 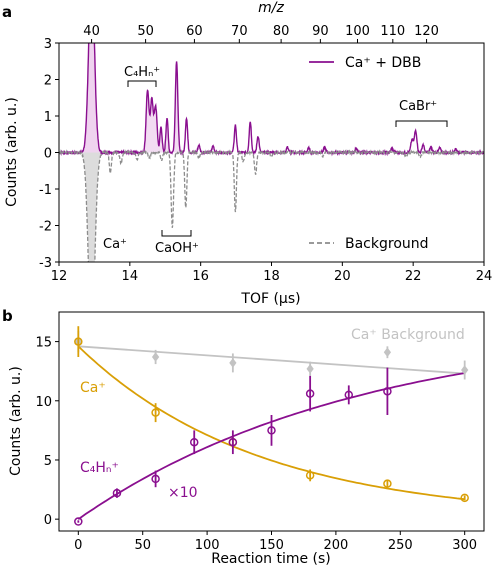 I want to click on series-label-ca: Ca⁺, so click(x=93, y=388).